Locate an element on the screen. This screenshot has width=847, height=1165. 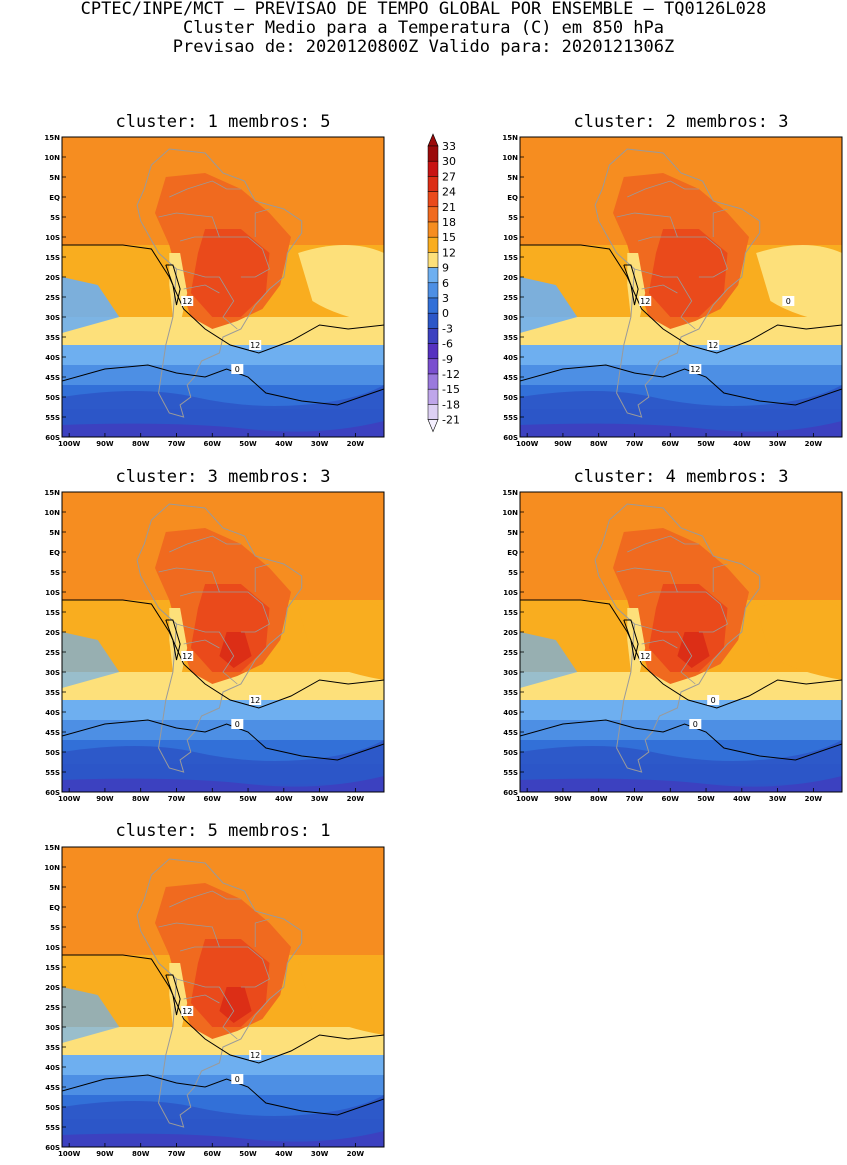
coastline is located at coordinates (219, 993).